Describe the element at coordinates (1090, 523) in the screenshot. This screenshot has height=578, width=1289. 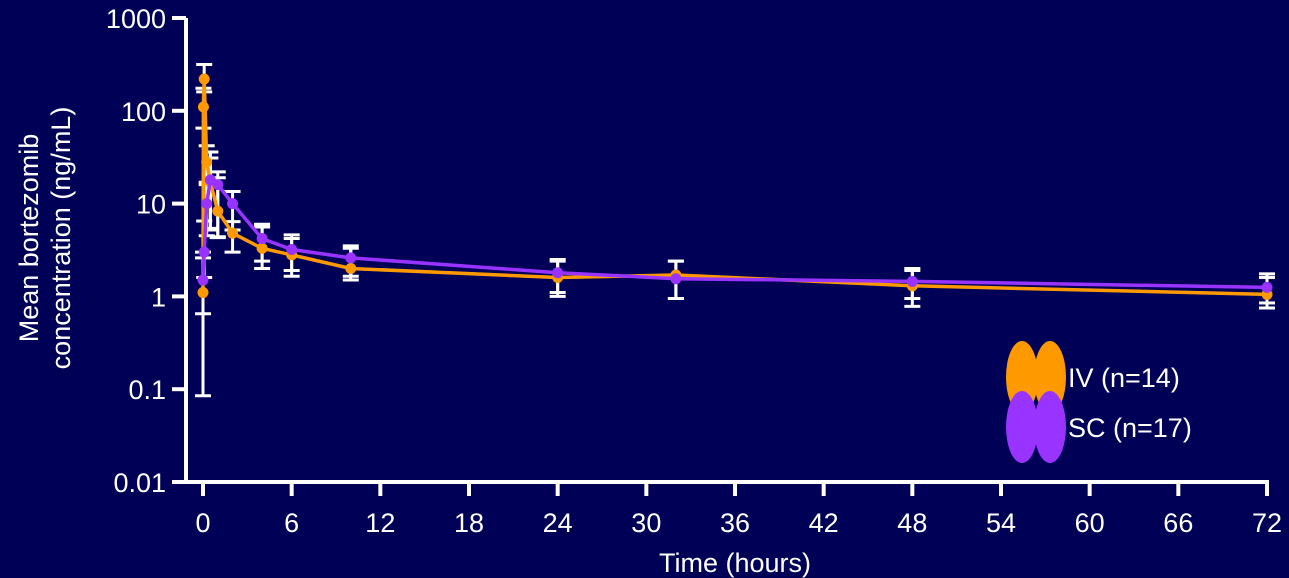
I see `x-tick-label: 60` at that location.